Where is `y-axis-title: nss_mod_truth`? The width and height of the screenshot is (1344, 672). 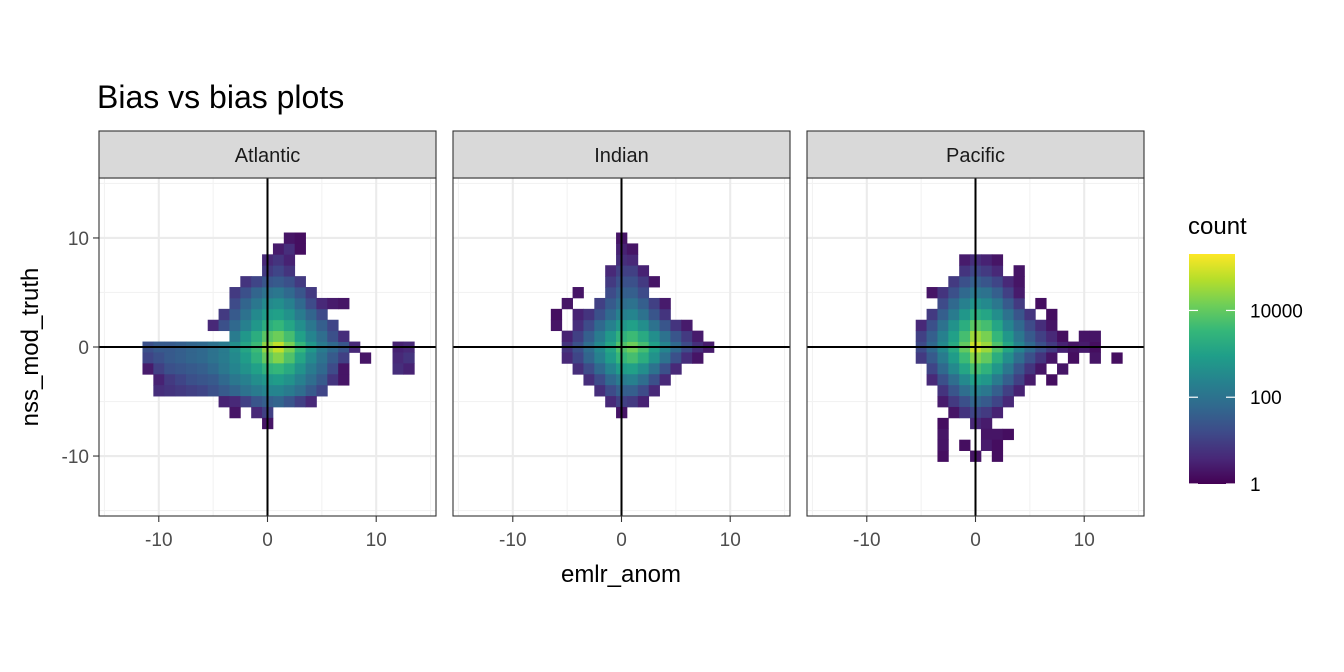 y-axis-title: nss_mod_truth is located at coordinates (30, 347).